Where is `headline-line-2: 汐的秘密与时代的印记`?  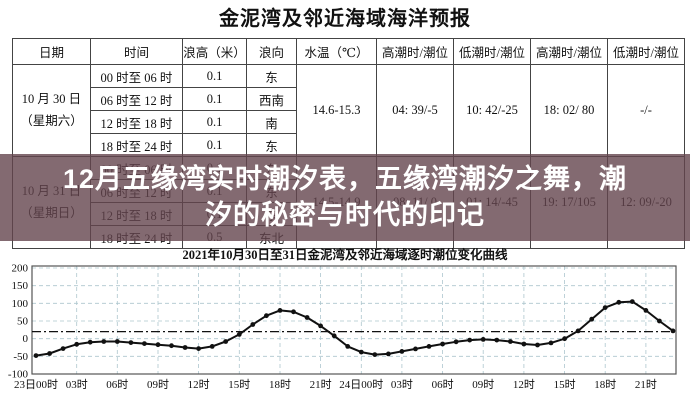
headline-line-2: 汐的秘密与时代的印记 is located at coordinates (345, 214).